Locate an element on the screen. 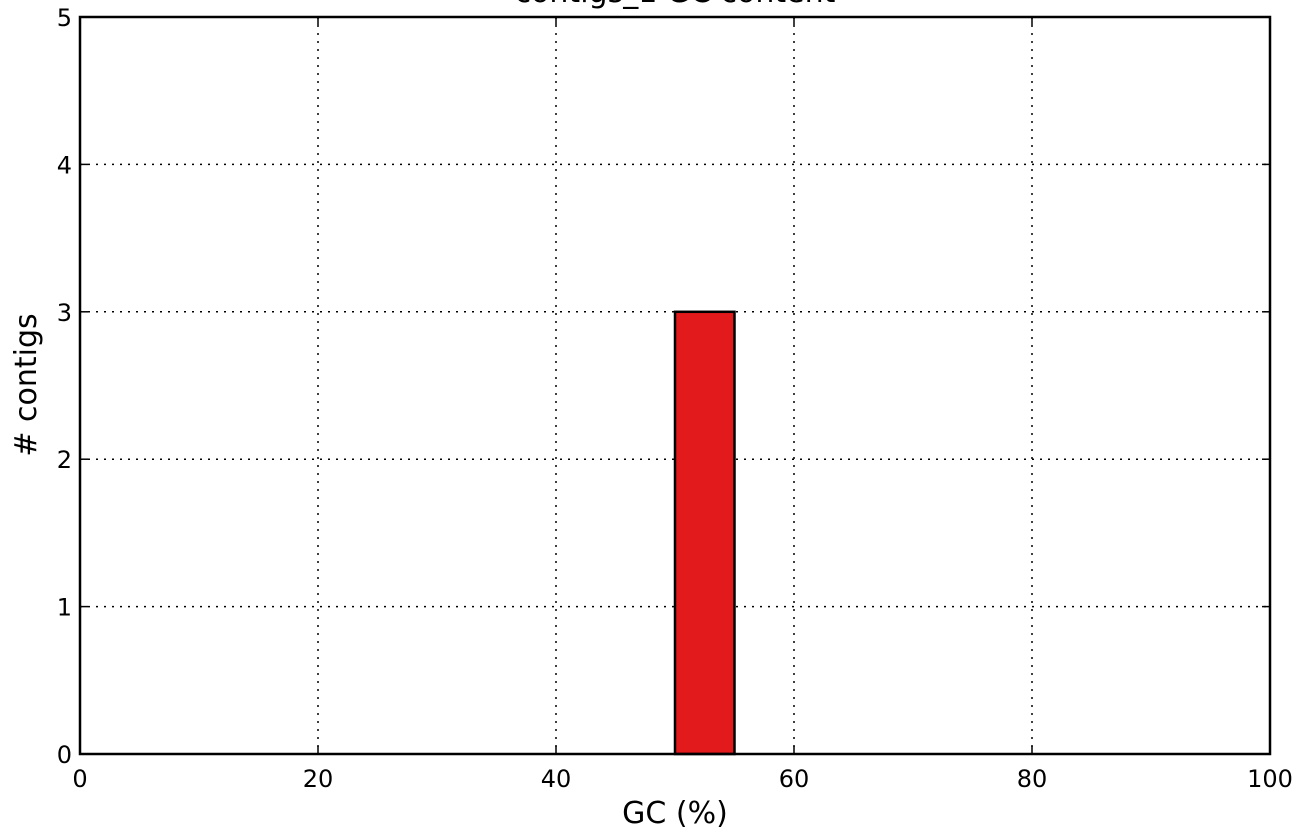 Image resolution: width=1303 pixels, height=833 pixels. x-tick-label: 80 is located at coordinates (1032, 779).